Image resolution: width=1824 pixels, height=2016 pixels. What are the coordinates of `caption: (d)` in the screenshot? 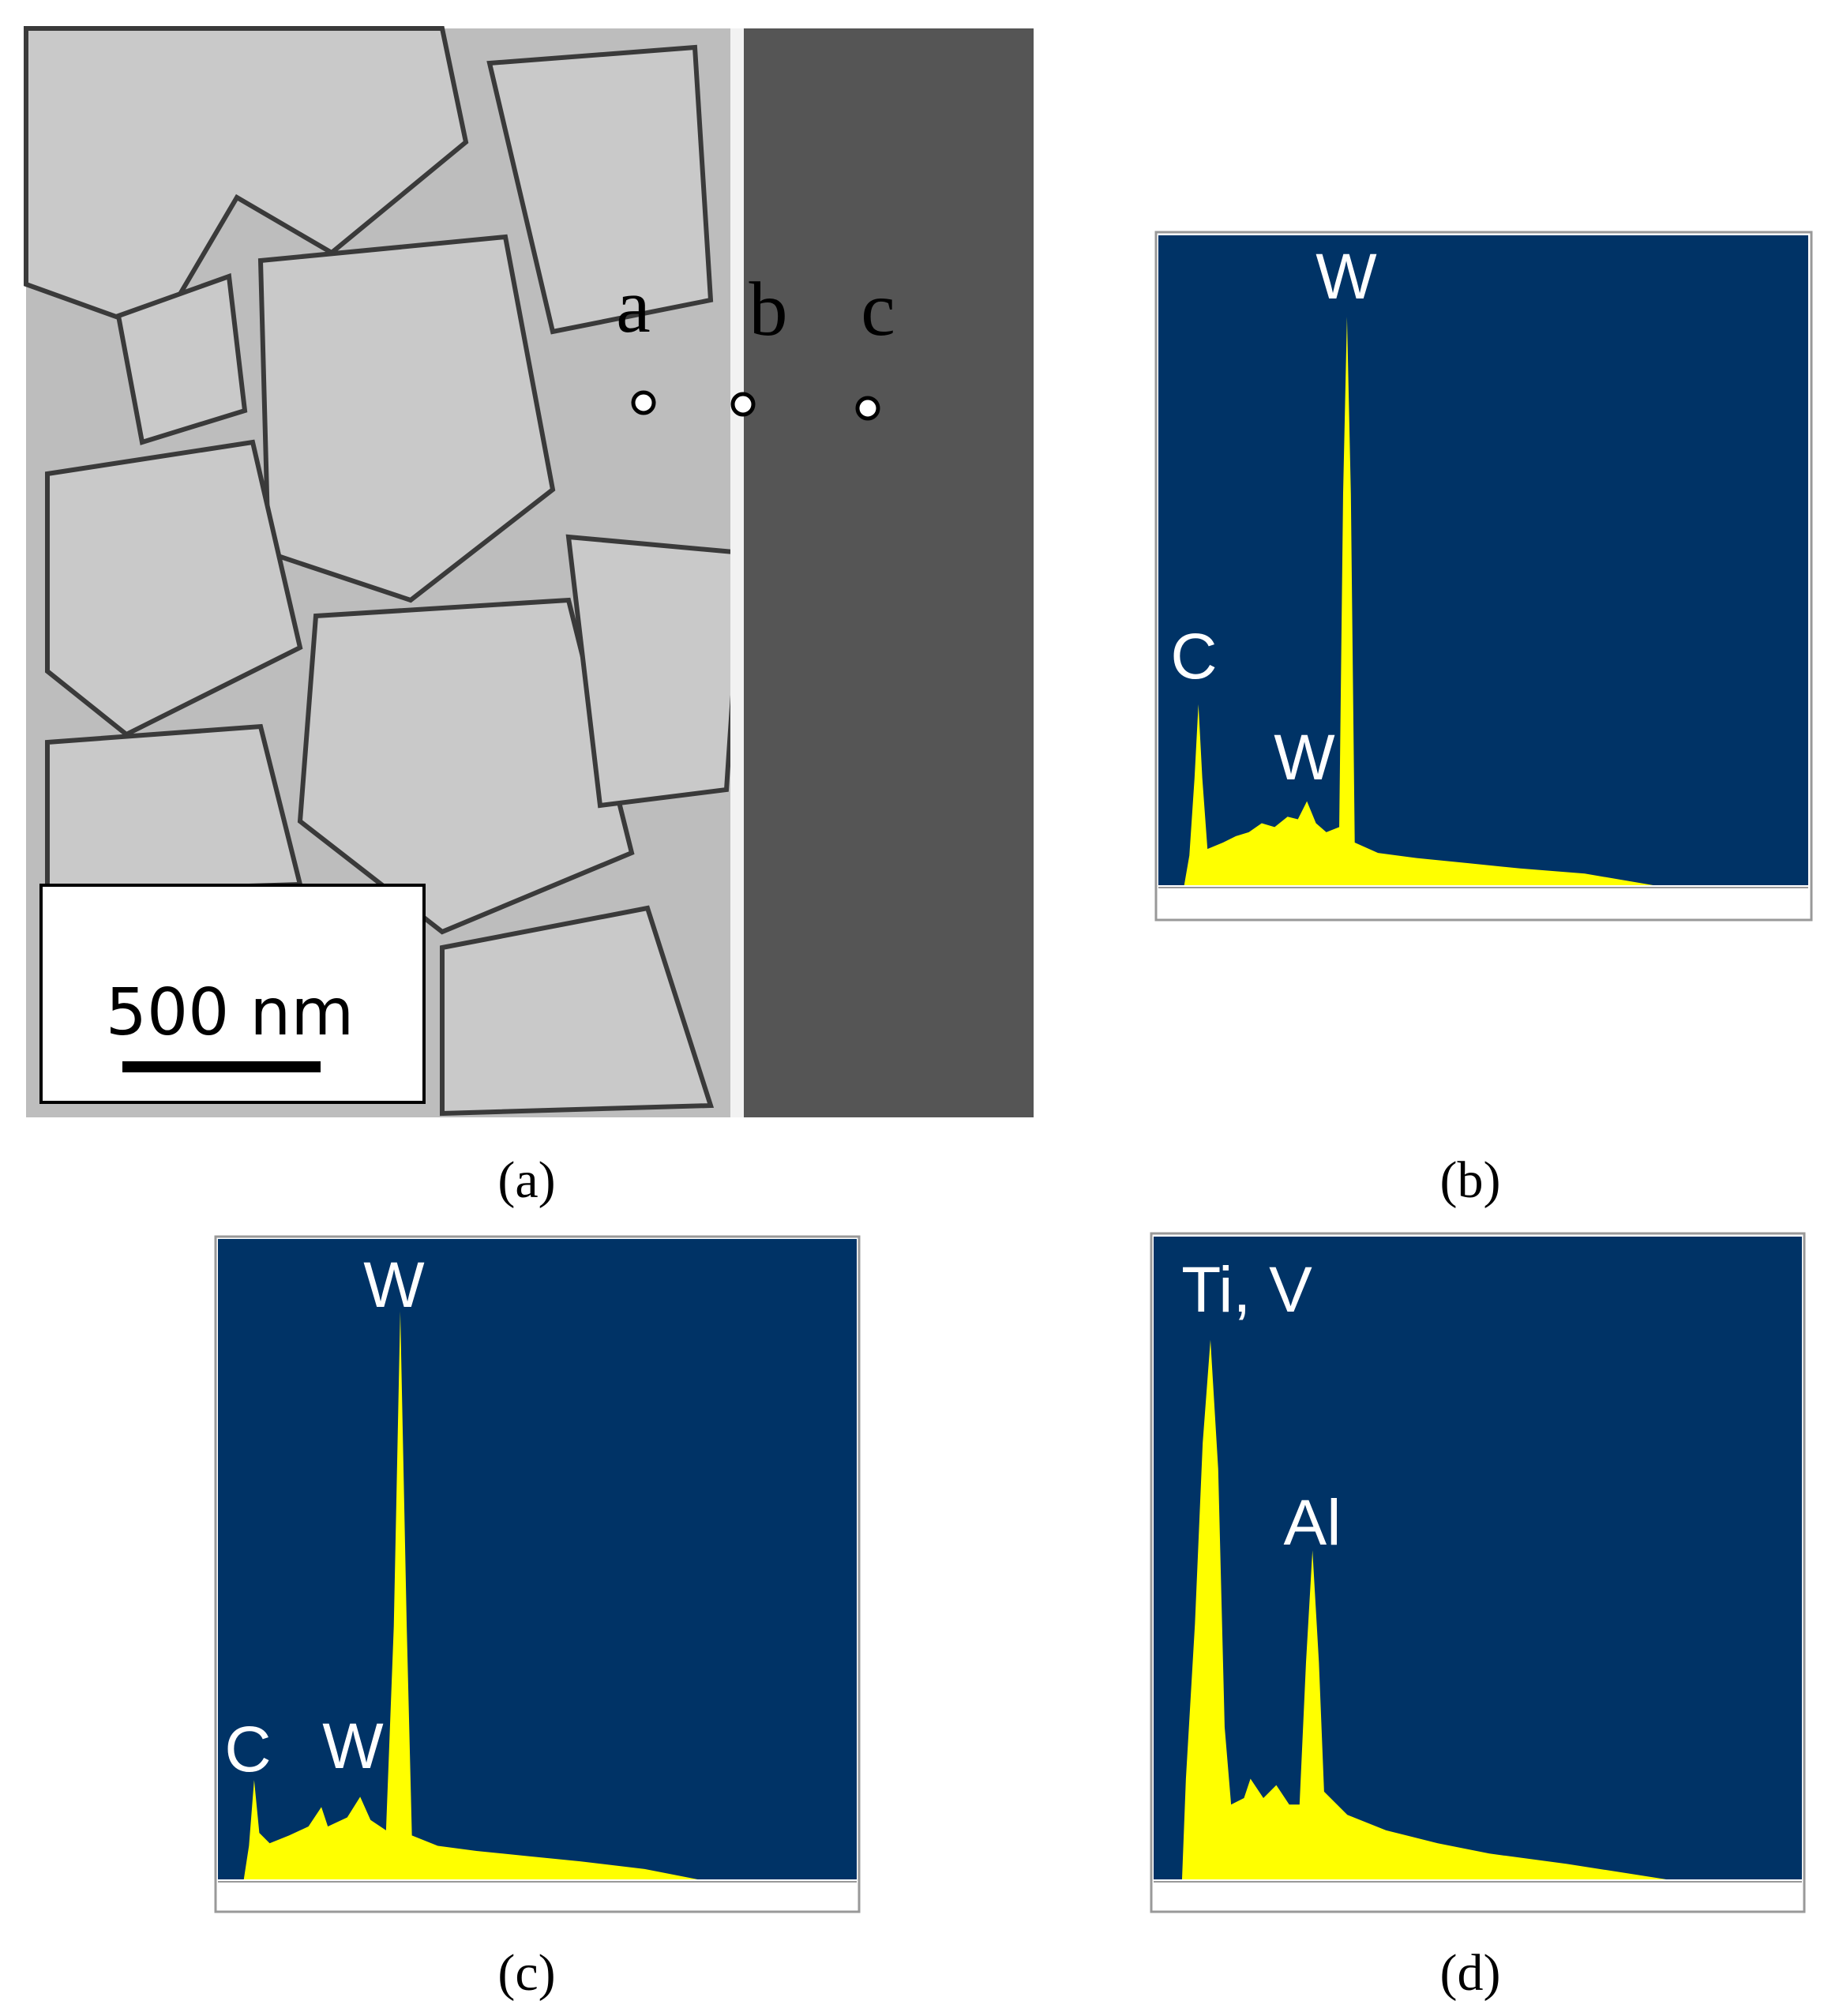 It's located at (1470, 1973).